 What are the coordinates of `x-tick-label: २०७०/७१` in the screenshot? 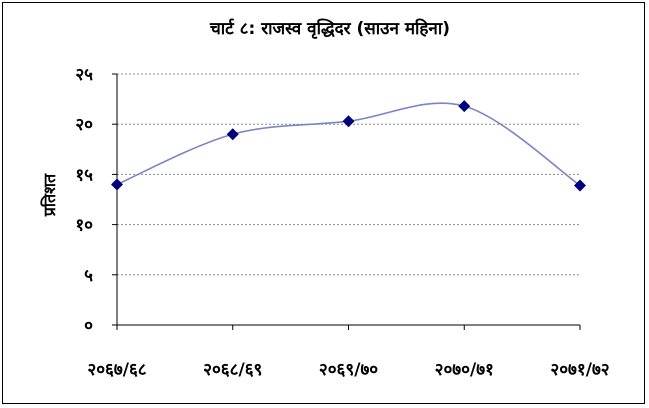 It's located at (464, 370).